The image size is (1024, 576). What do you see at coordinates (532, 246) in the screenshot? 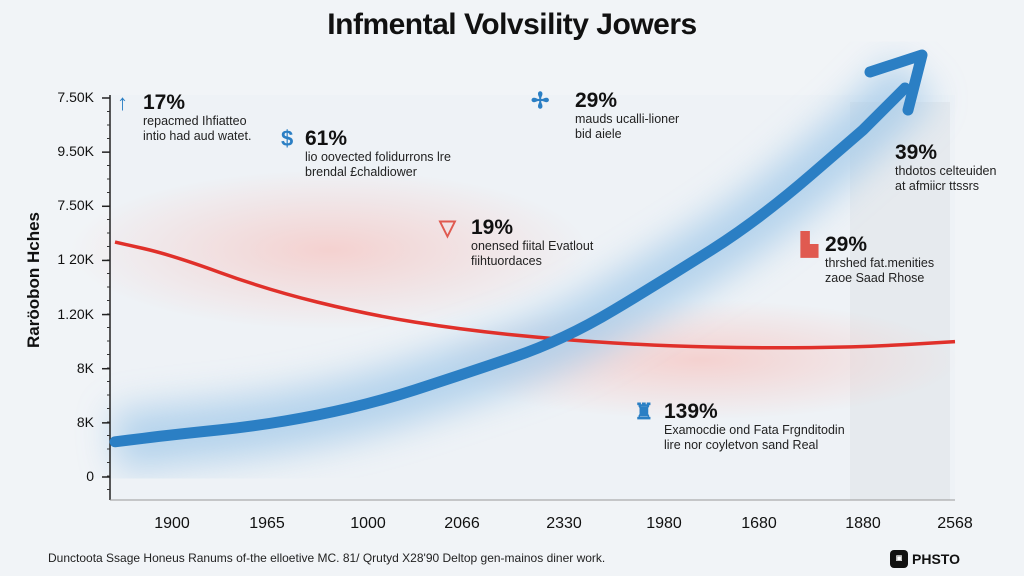
I see `annotation-text: onensed fiital Evatlout` at bounding box center [532, 246].